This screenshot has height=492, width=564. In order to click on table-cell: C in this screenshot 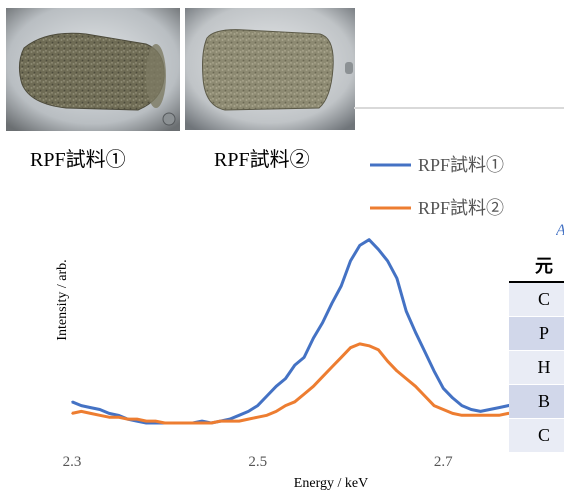, I will do `click(536, 299)`.